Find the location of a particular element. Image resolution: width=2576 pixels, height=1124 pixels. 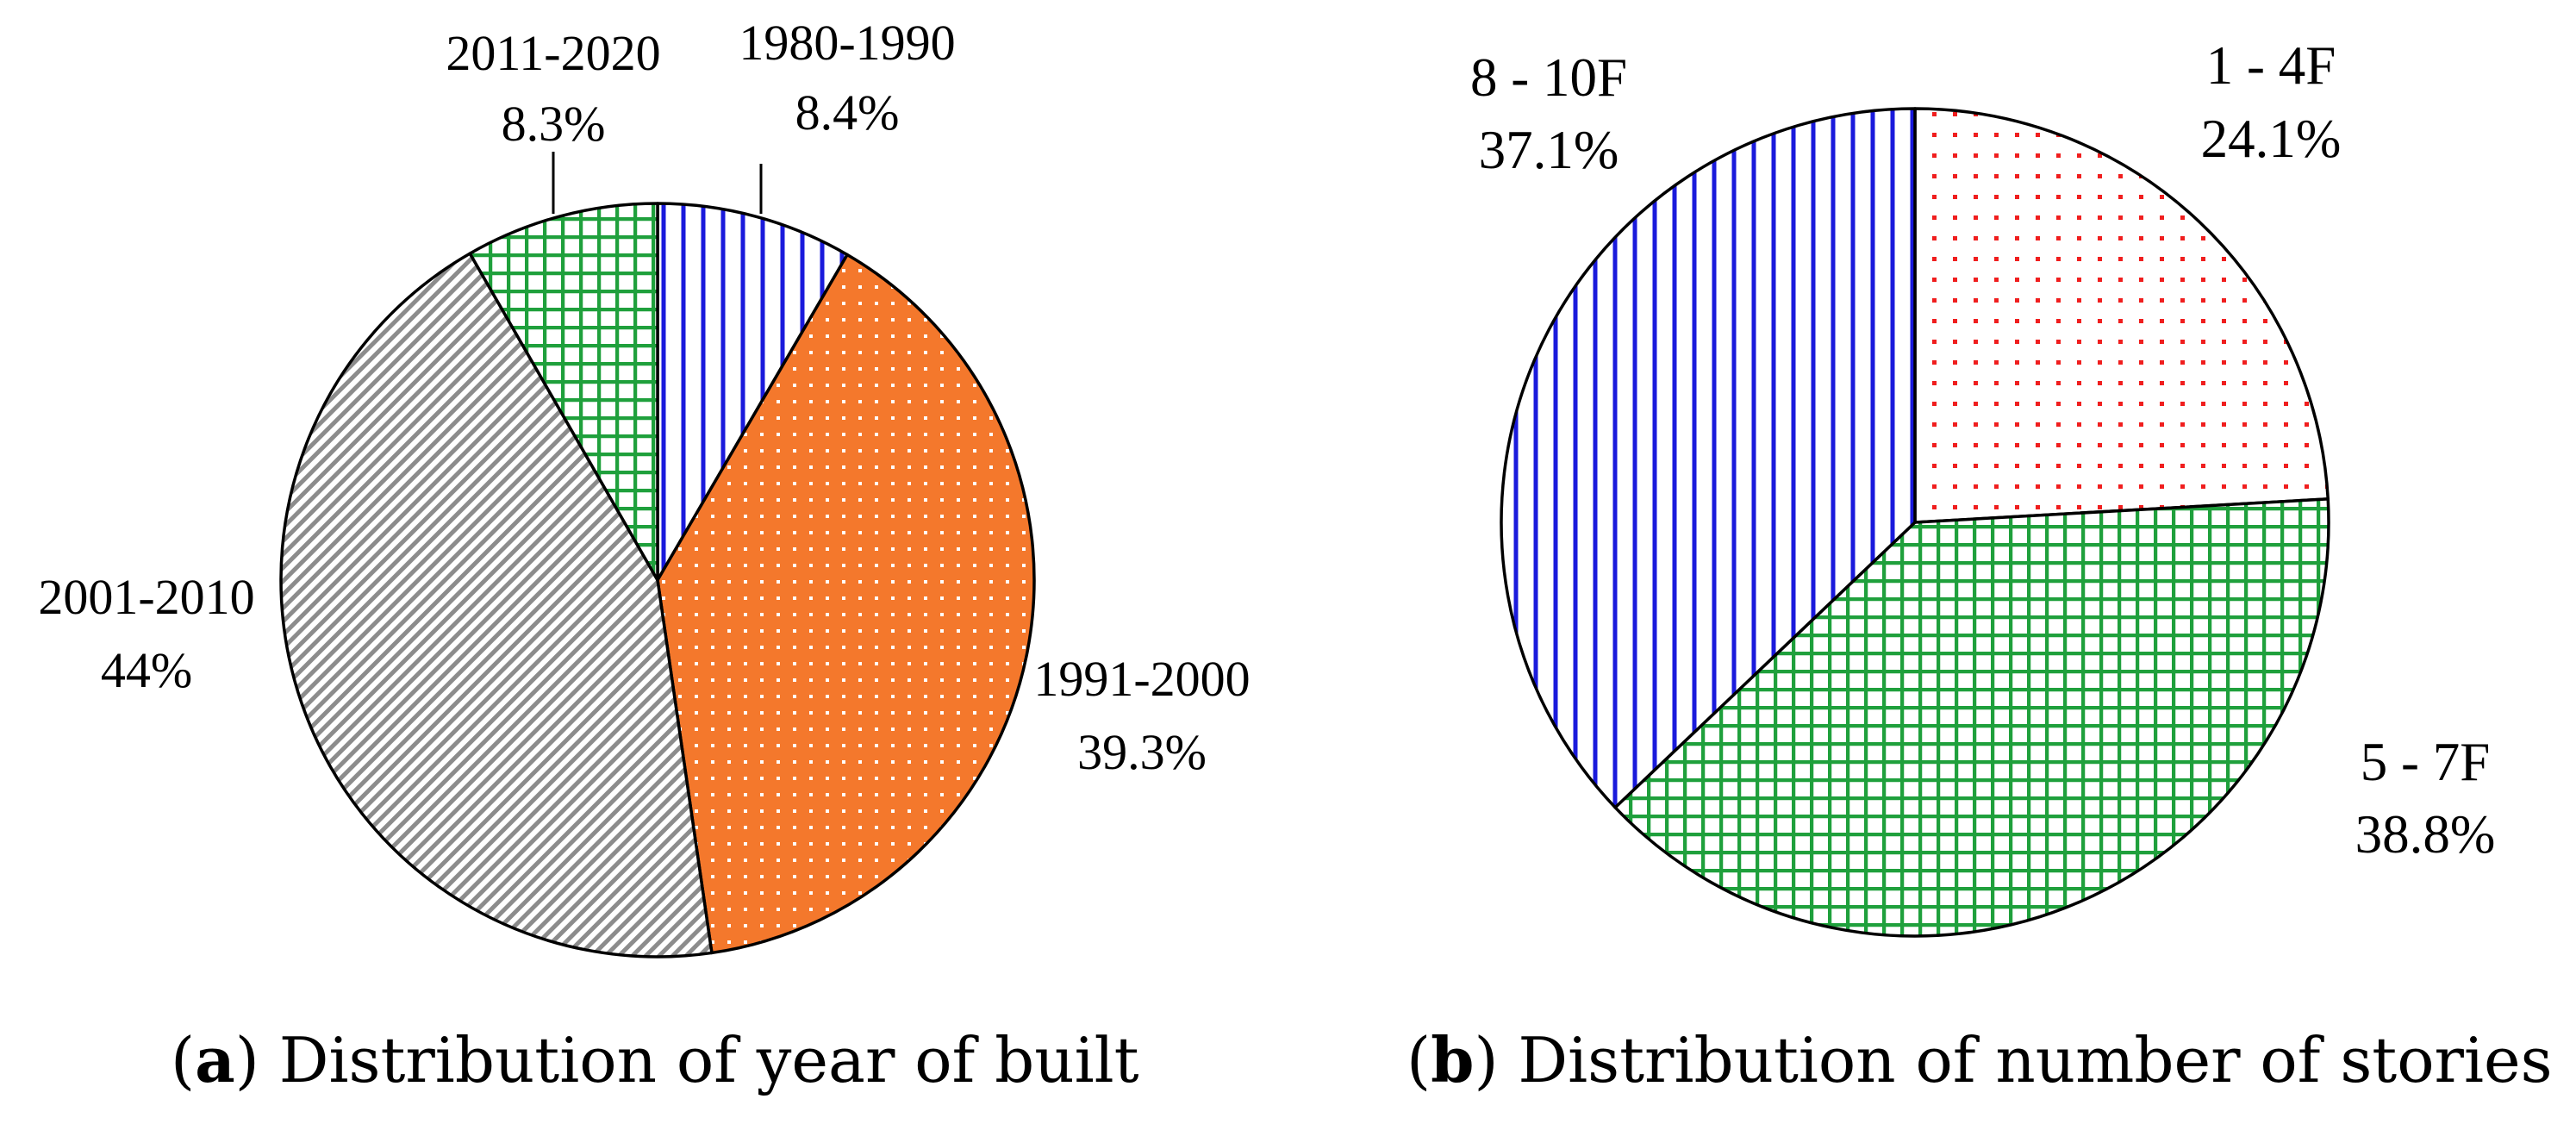

caption-b: (b) Distribution of number of stories is located at coordinates (1980, 1059).